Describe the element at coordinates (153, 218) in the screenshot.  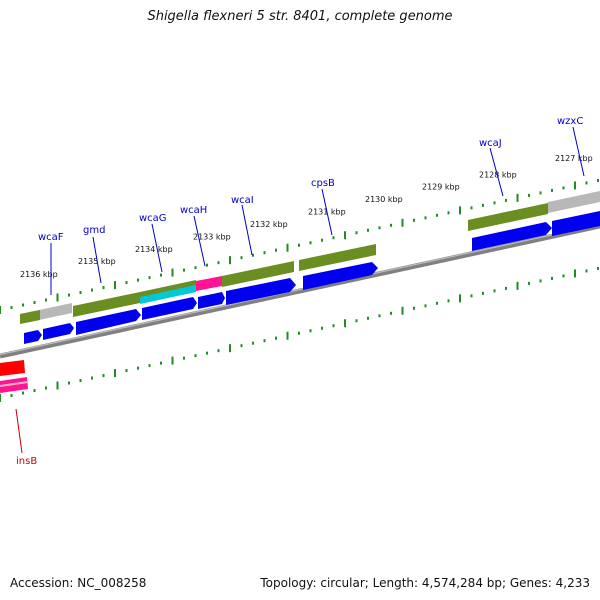
I see `gene-label-wcaG: wcaG` at that location.